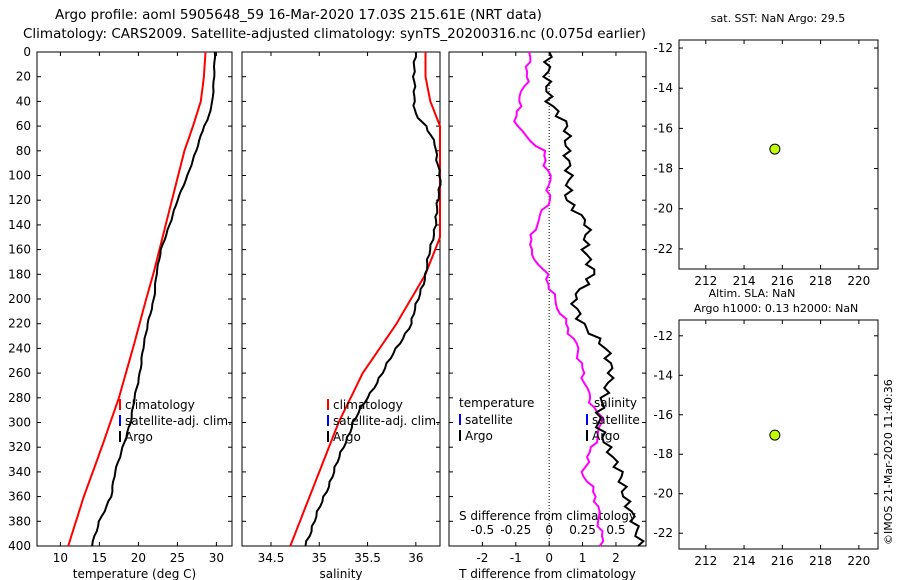 The image size is (900, 580). Describe the element at coordinates (663, 375) in the screenshot. I see `map-sla-ytick-label: -14` at that location.